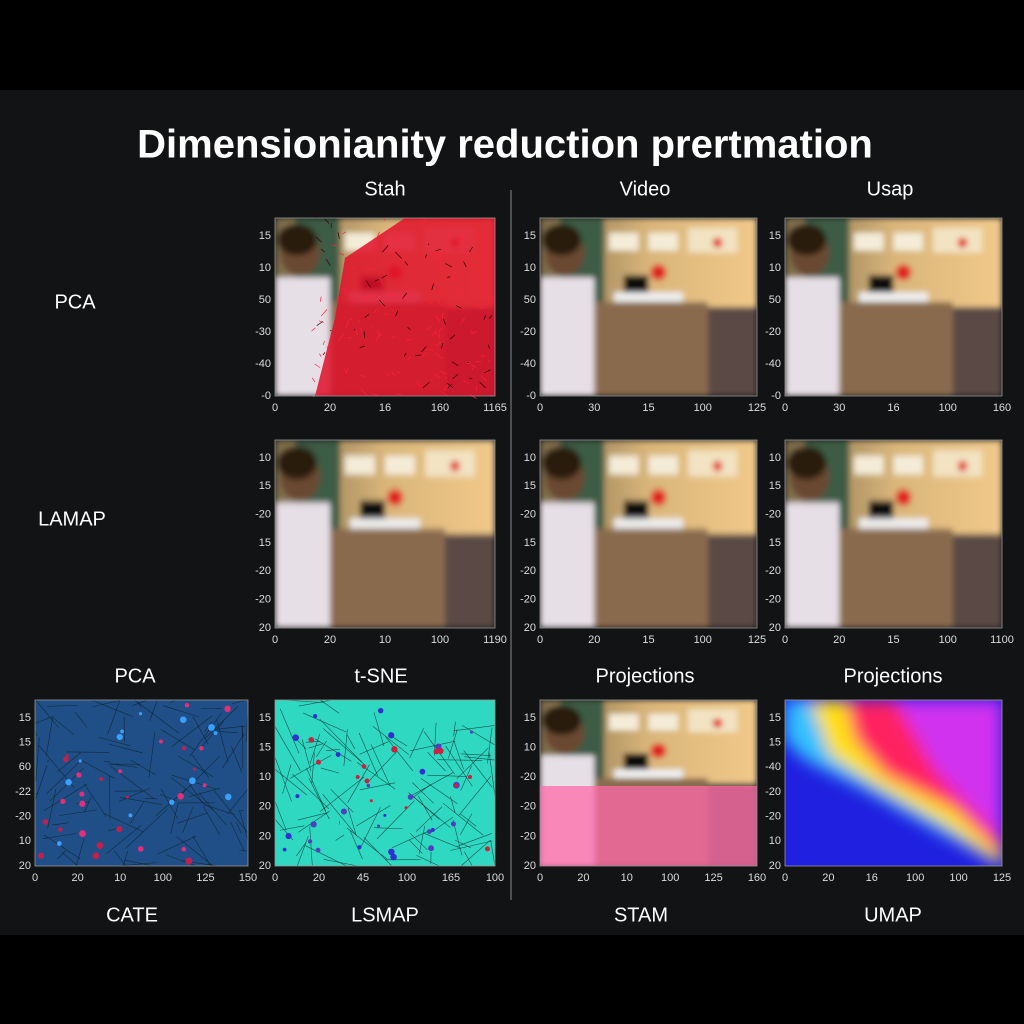 This screenshot has height=1024, width=1024. Describe the element at coordinates (530, 300) in the screenshot. I see `y-tick-label: 50` at that location.